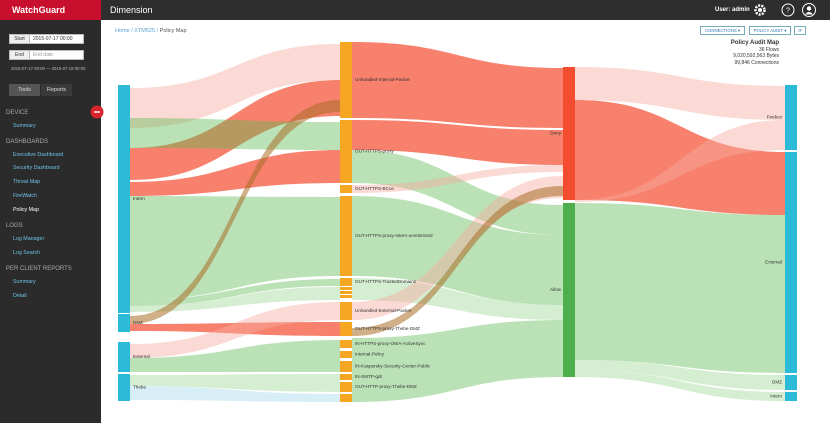 Image resolution: width=830 pixels, height=423 pixels. I want to click on tab: Tools, so click(24, 90).